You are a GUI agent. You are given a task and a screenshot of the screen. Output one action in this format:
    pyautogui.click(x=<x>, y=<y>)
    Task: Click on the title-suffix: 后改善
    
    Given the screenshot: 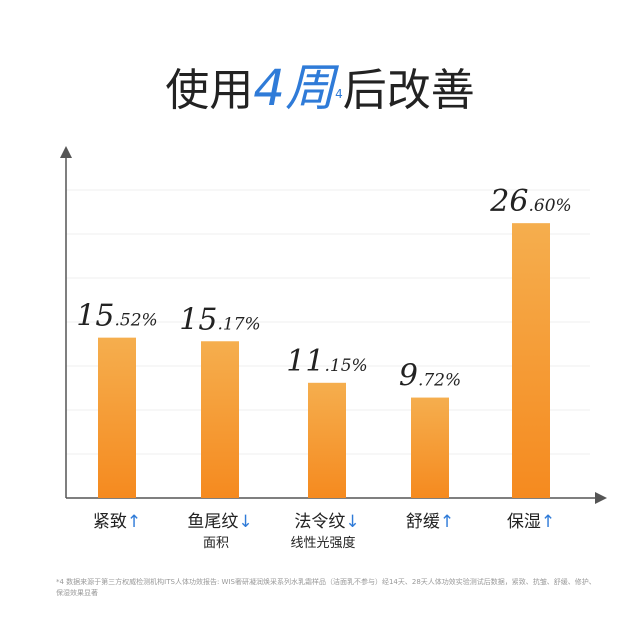 What is the action you would take?
    pyautogui.click(x=408, y=90)
    